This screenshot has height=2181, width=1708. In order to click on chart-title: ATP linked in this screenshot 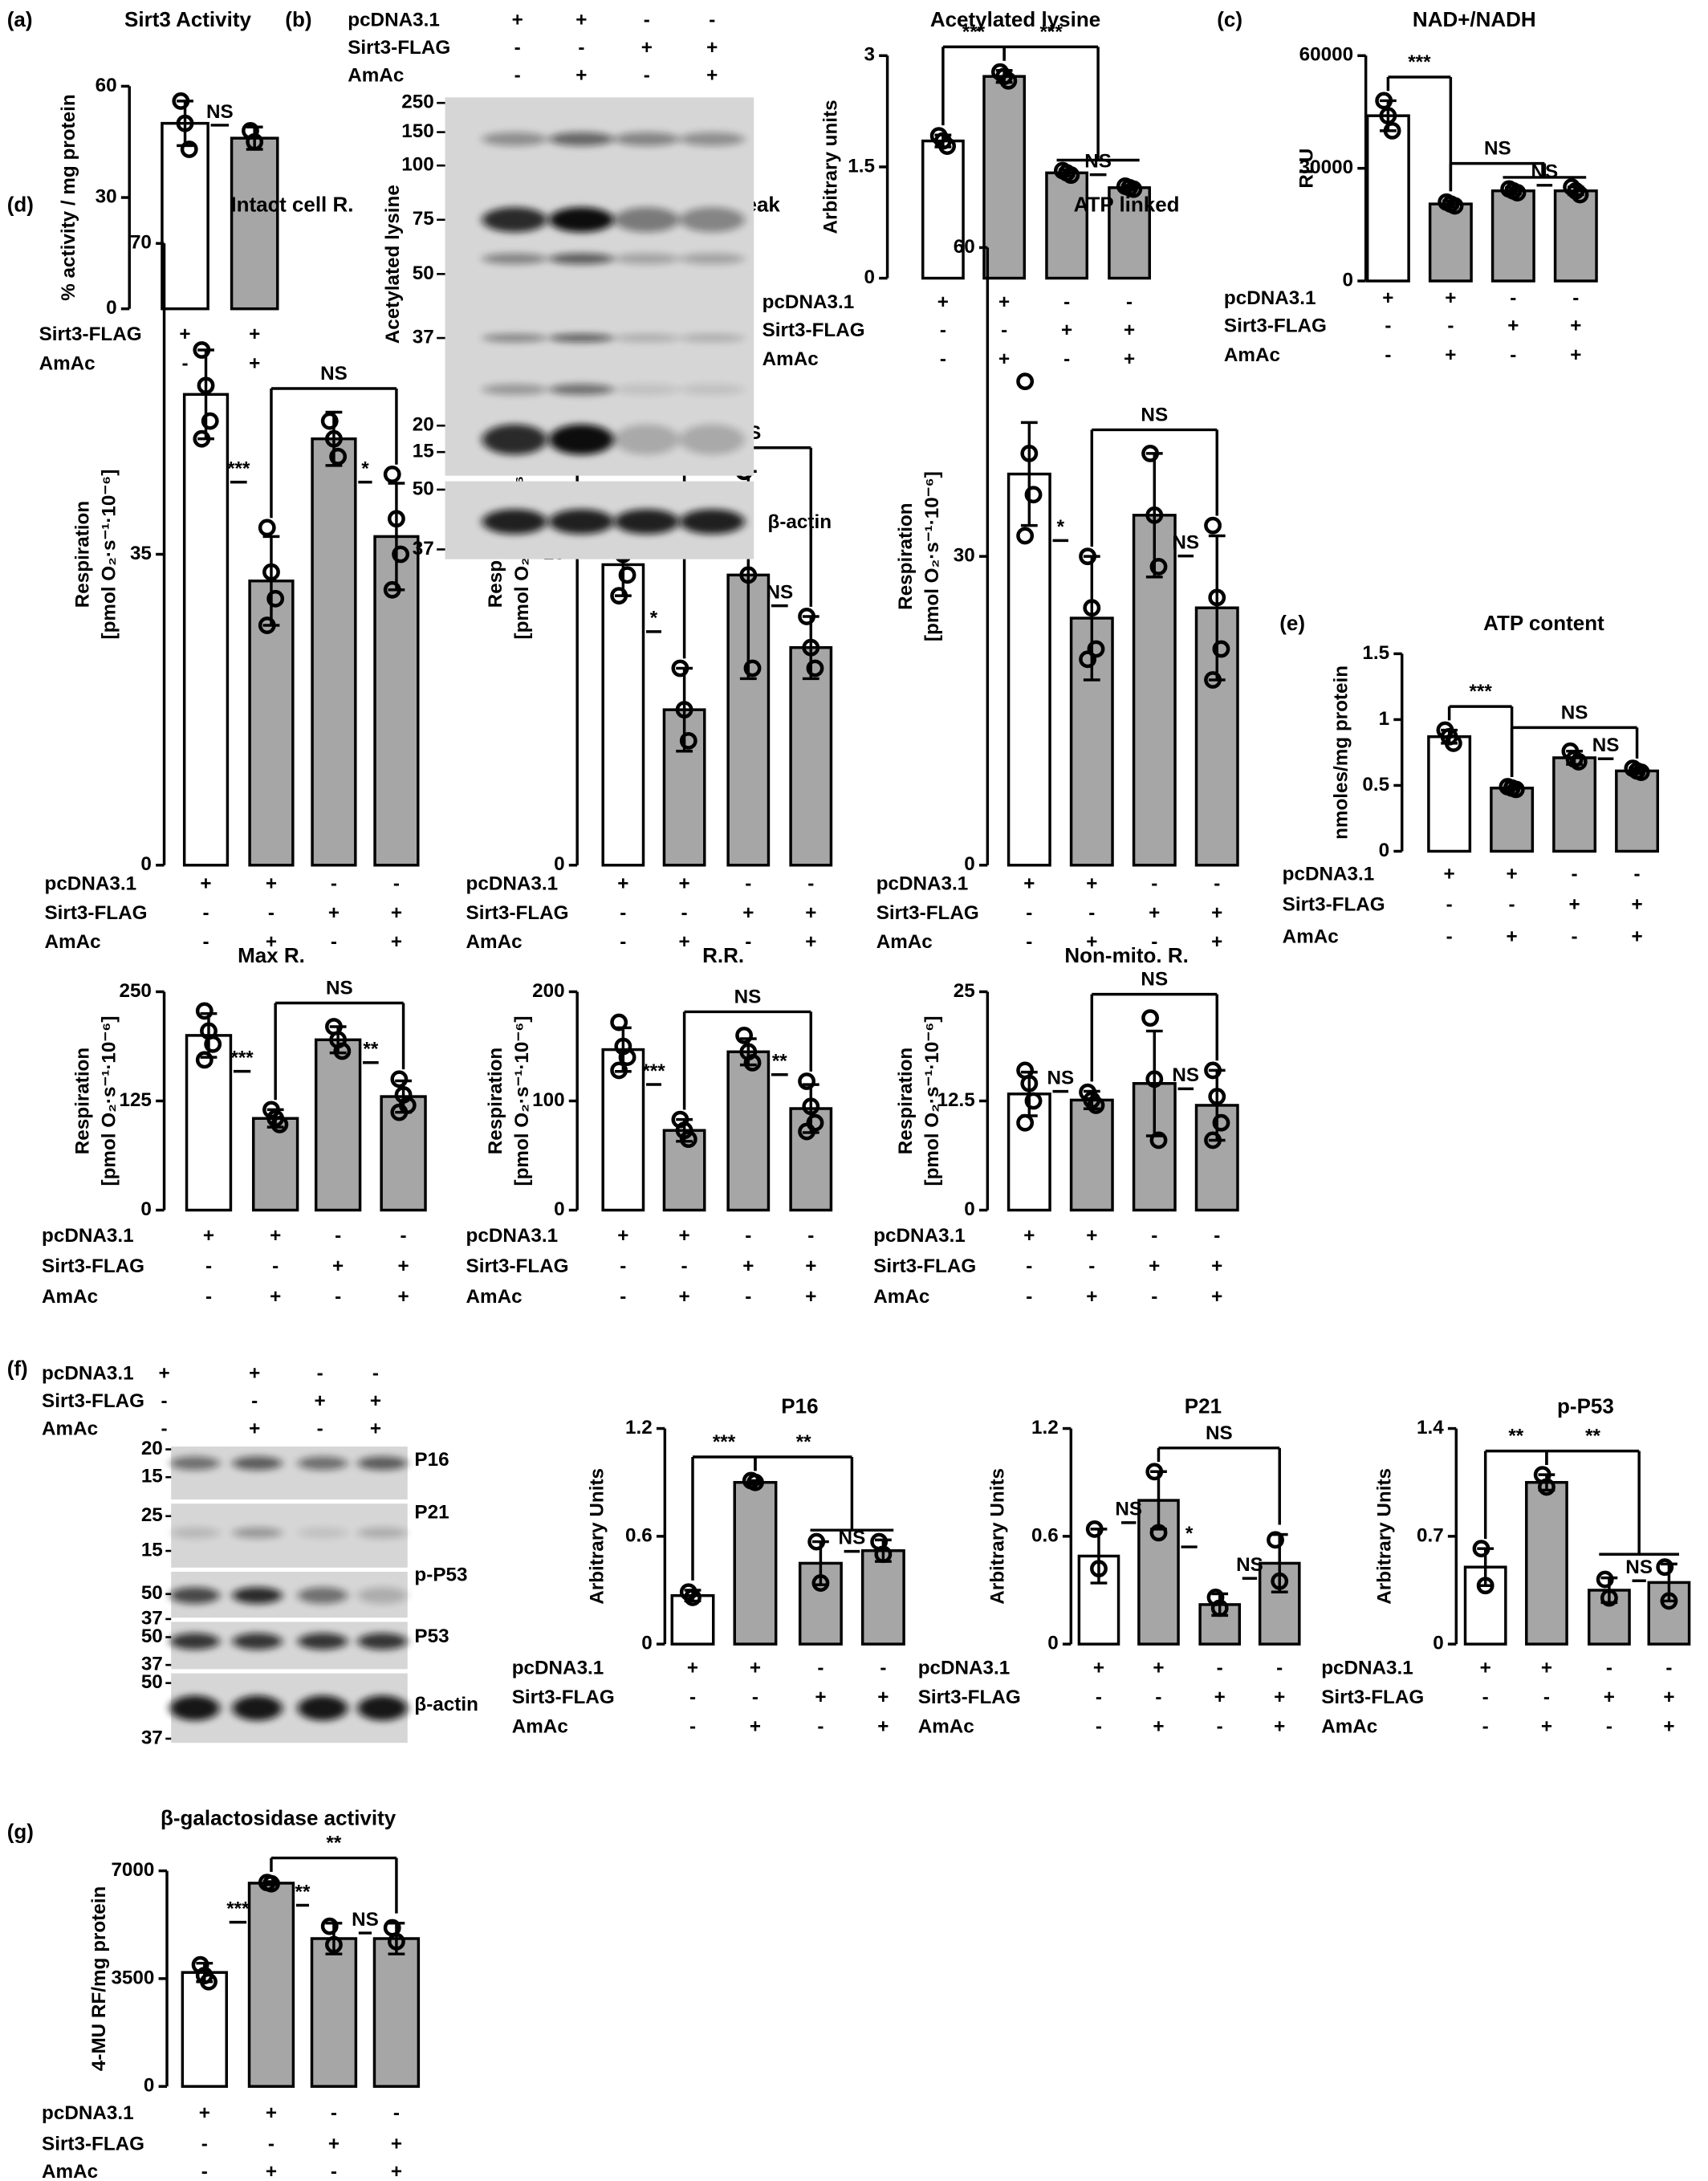, I will do `click(1127, 204)`.